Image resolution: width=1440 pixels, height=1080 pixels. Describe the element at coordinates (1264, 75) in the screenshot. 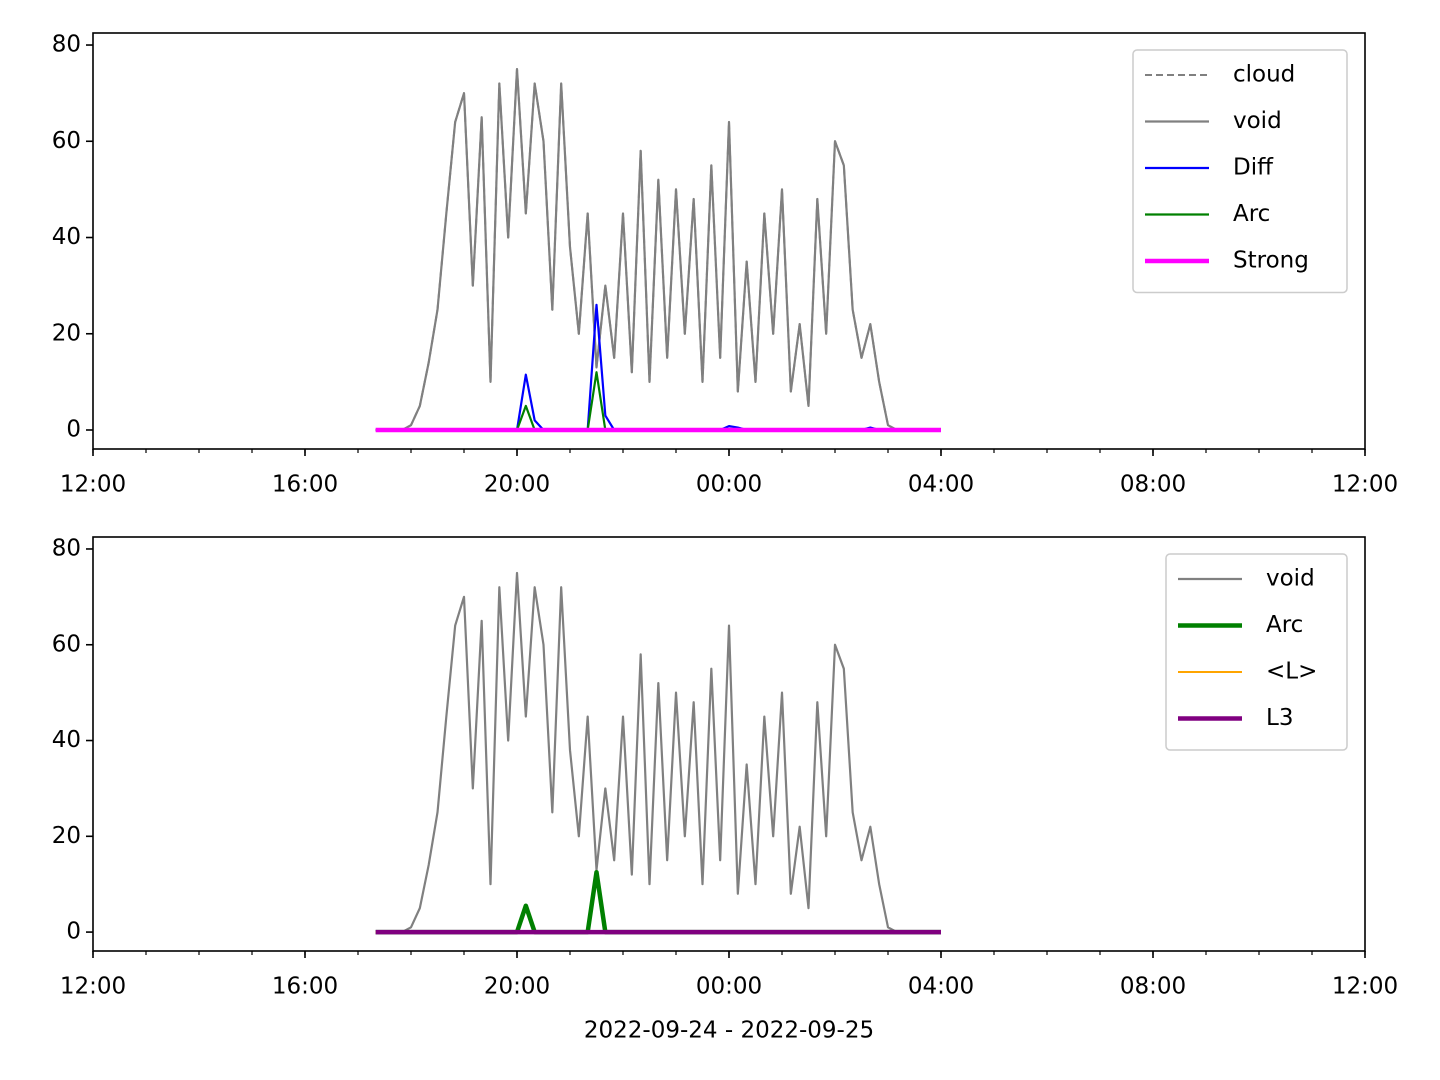

I see `legend-label: cloud` at that location.